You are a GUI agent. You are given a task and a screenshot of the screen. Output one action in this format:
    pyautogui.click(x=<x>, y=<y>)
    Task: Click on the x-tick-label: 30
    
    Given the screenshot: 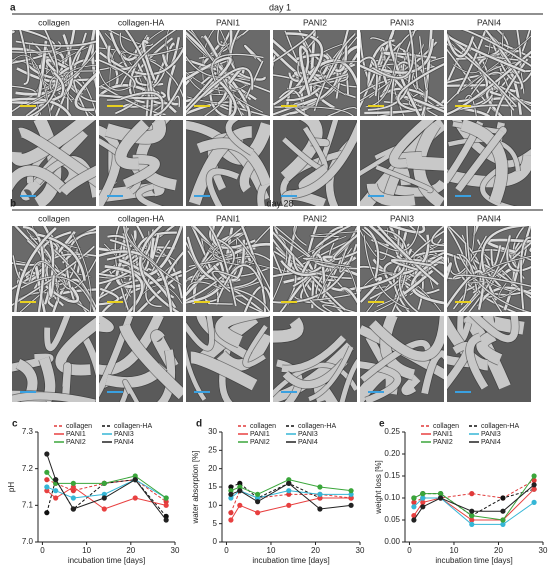 What is the action you would take?
    pyautogui.click(x=543, y=550)
    